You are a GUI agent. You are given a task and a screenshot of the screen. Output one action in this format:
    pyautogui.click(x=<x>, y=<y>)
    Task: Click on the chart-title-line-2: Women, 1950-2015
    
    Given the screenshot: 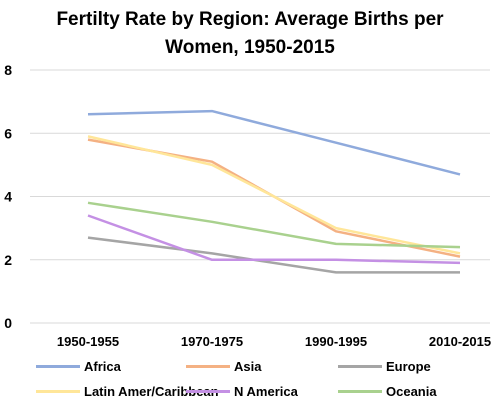 What is the action you would take?
    pyautogui.click(x=250, y=47)
    